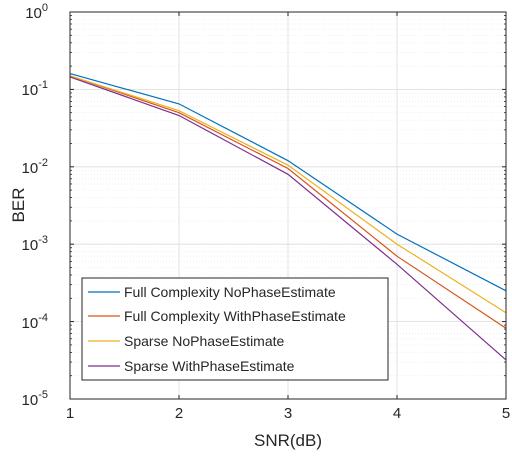 Image resolution: width=512 pixels, height=456 pixels. What do you see at coordinates (179, 413) in the screenshot?
I see `x-tick-label: 2` at bounding box center [179, 413].